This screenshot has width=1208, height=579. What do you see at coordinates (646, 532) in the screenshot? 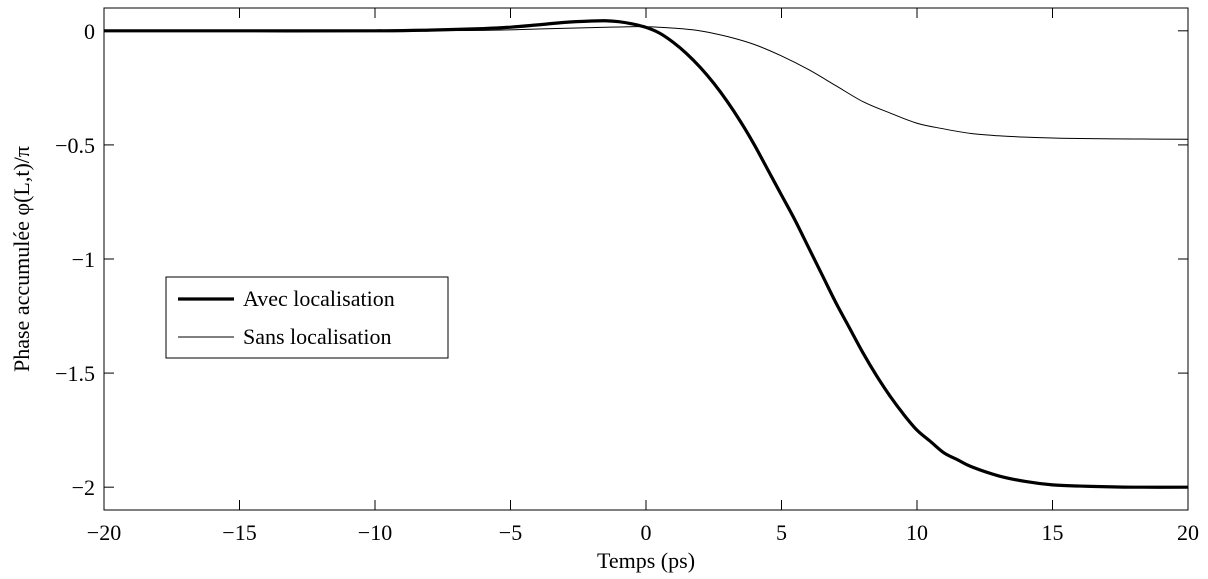
I see `x-tick-label: 0` at bounding box center [646, 532].